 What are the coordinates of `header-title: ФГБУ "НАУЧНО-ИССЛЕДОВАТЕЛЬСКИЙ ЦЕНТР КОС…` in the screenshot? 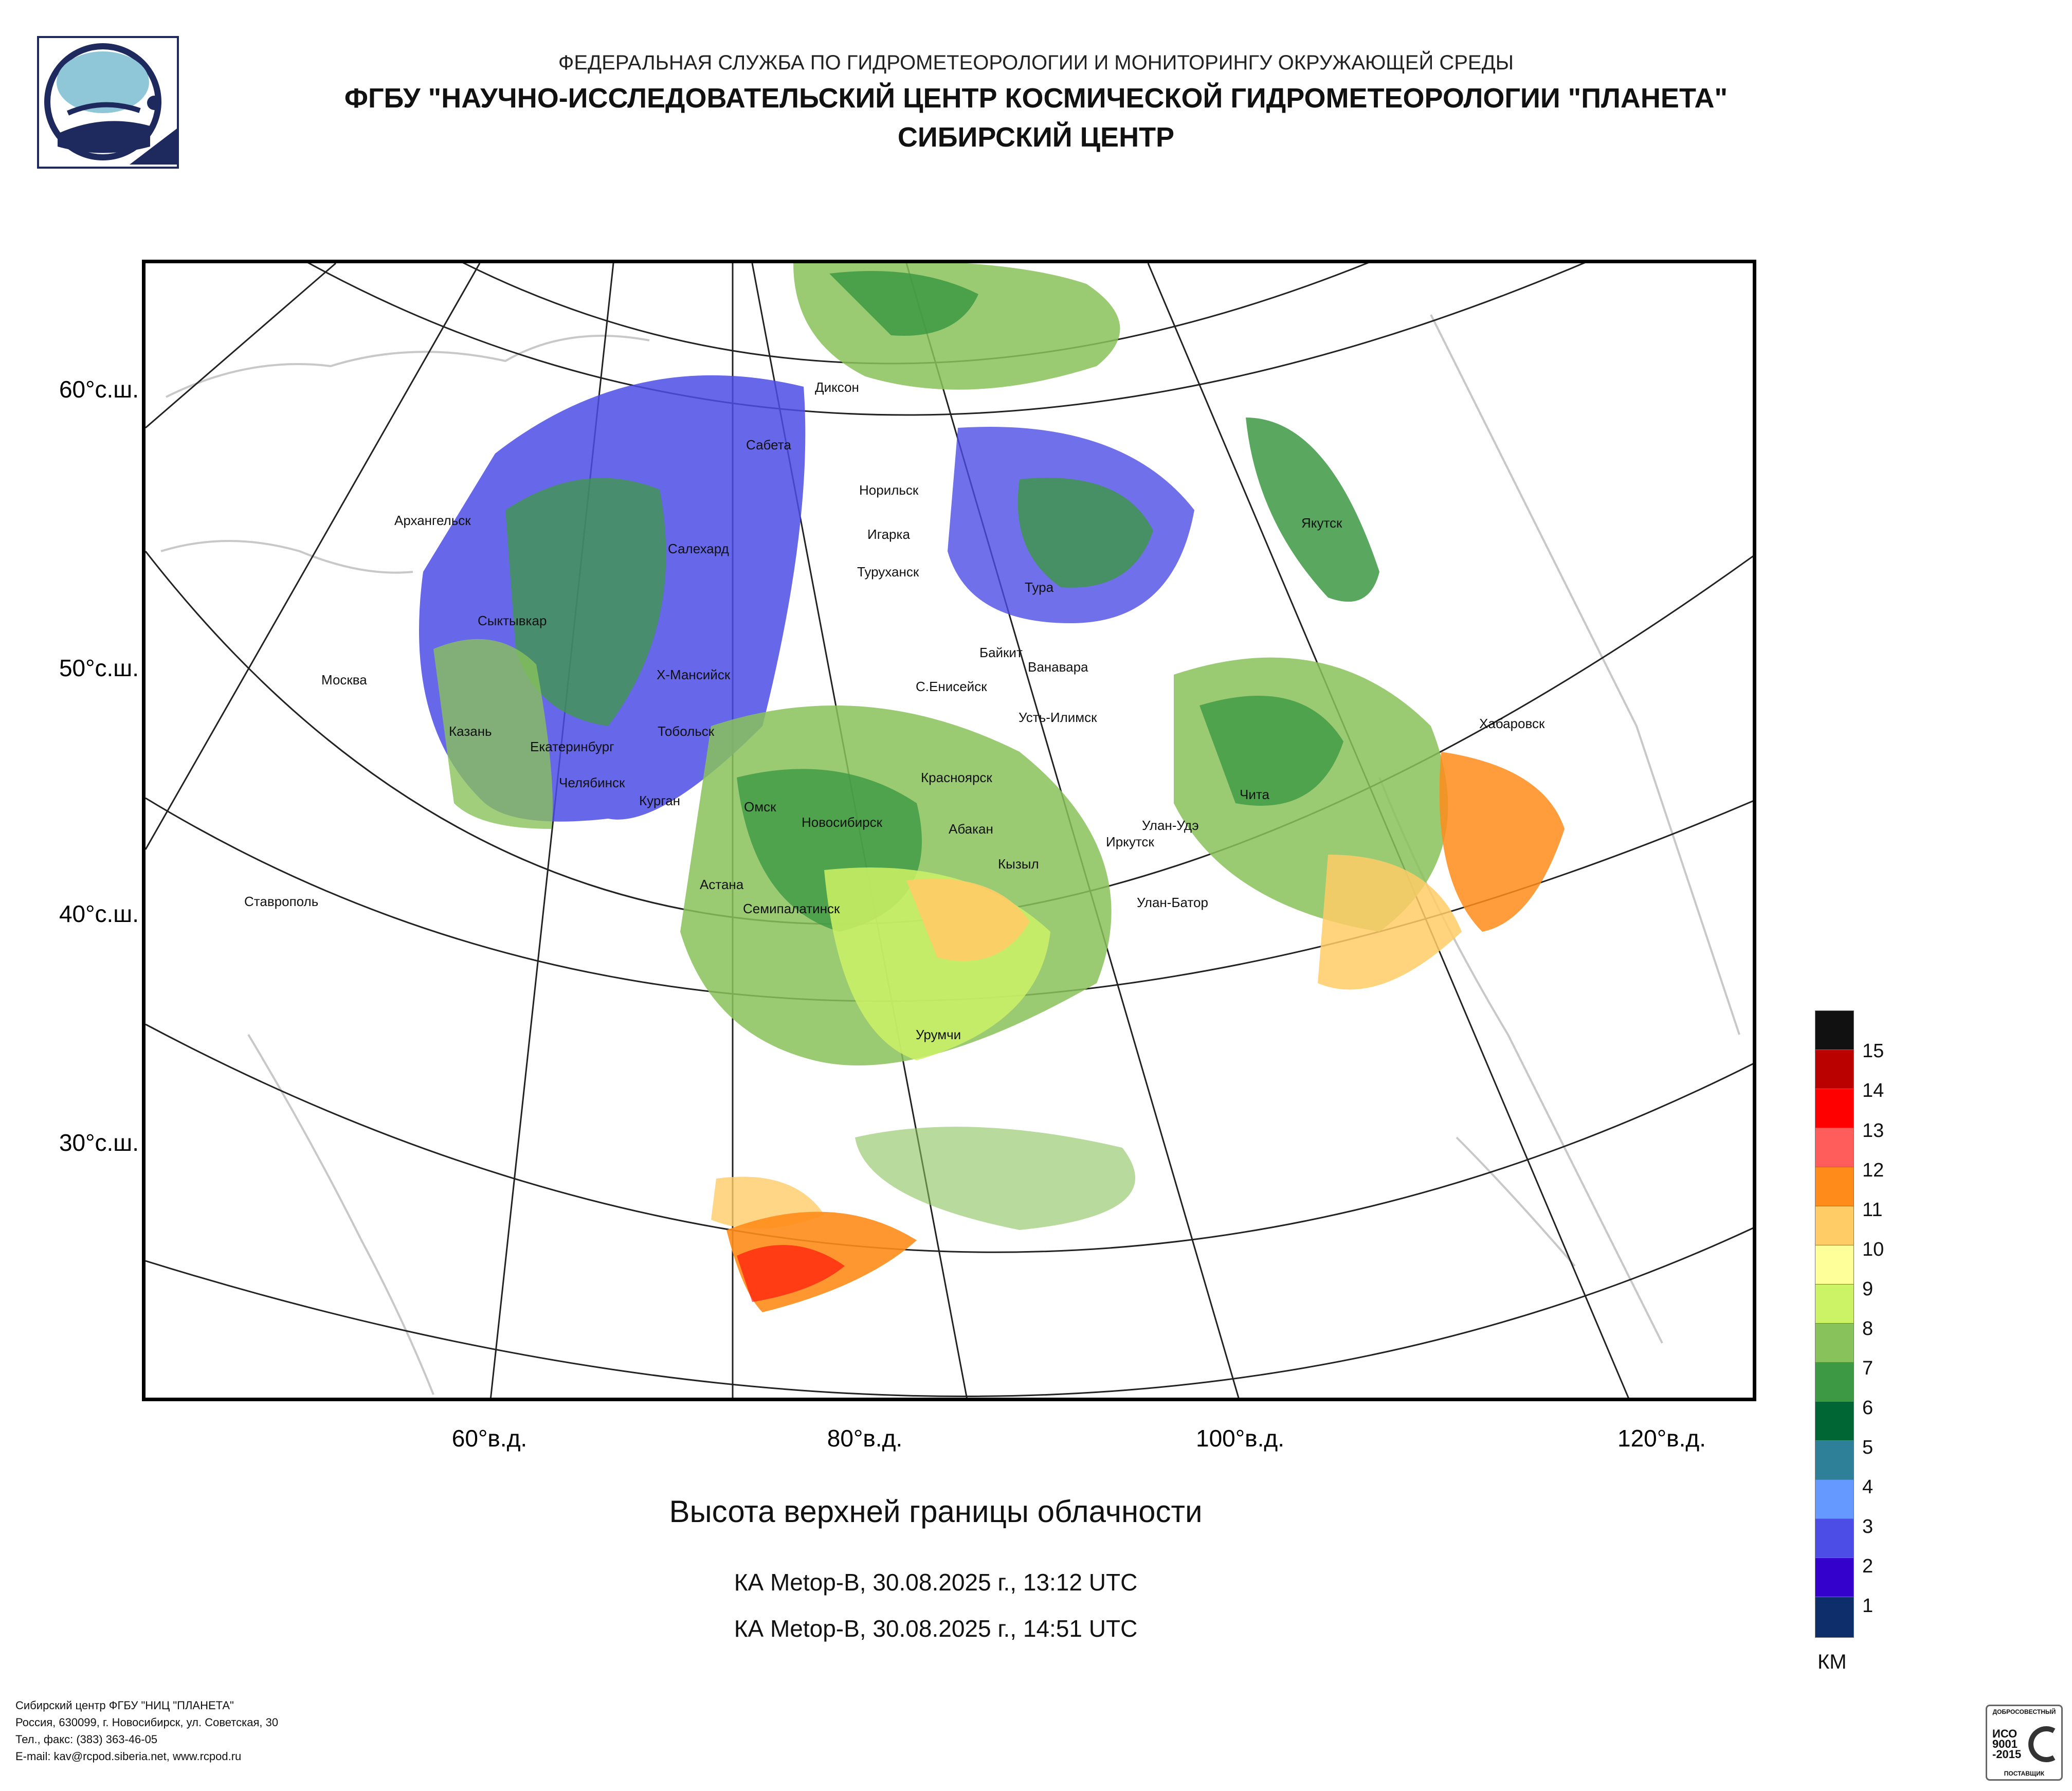 It's located at (1036, 98).